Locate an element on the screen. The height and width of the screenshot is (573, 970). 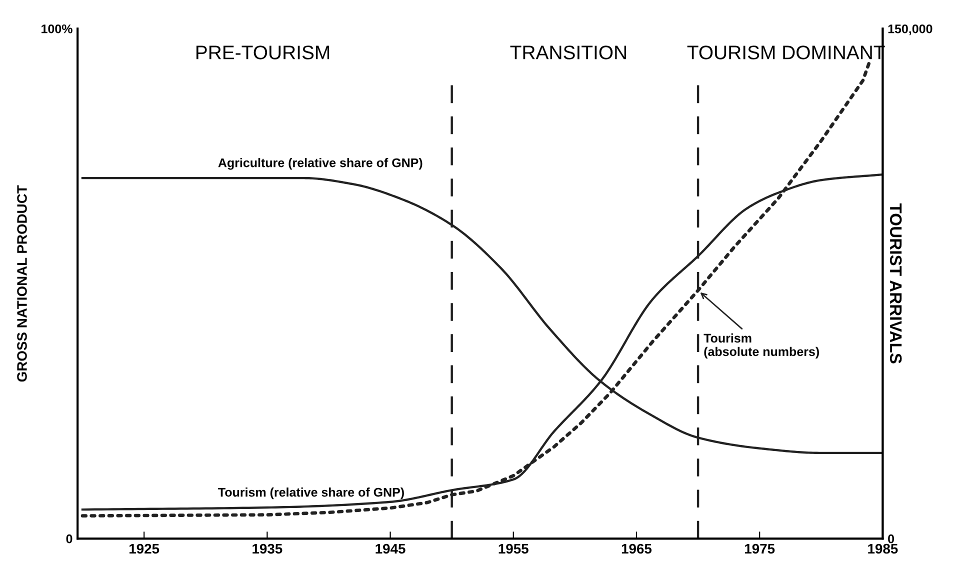
y2-axis-title: TOURIST ARRIVALS is located at coordinates (896, 283).